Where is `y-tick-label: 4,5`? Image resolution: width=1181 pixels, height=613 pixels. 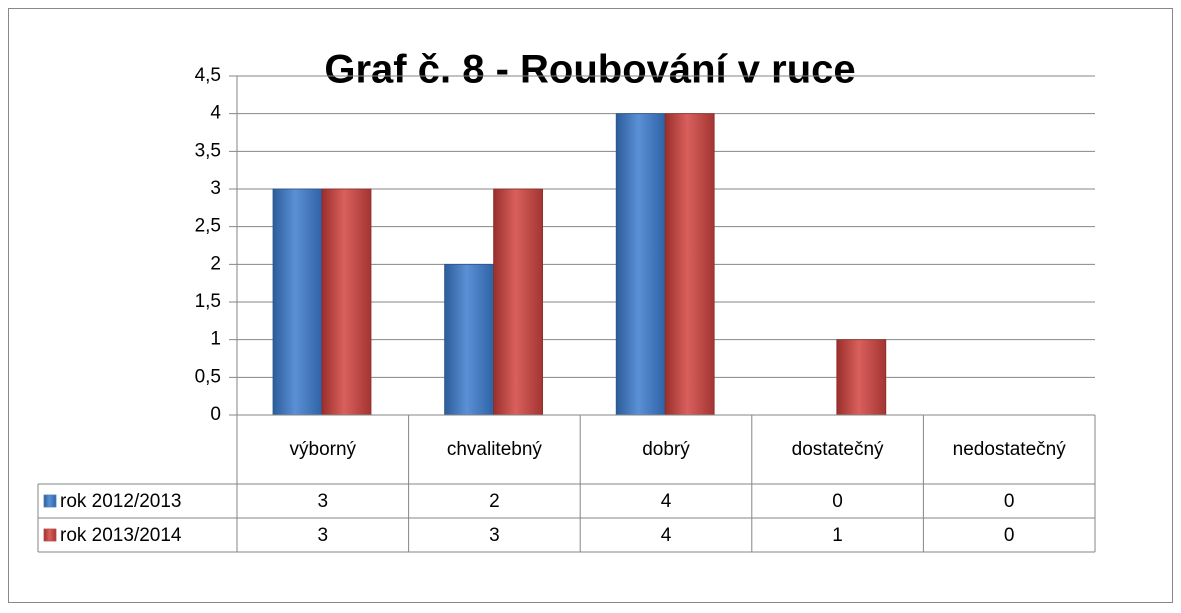
y-tick-label: 4,5 is located at coordinates (208, 75).